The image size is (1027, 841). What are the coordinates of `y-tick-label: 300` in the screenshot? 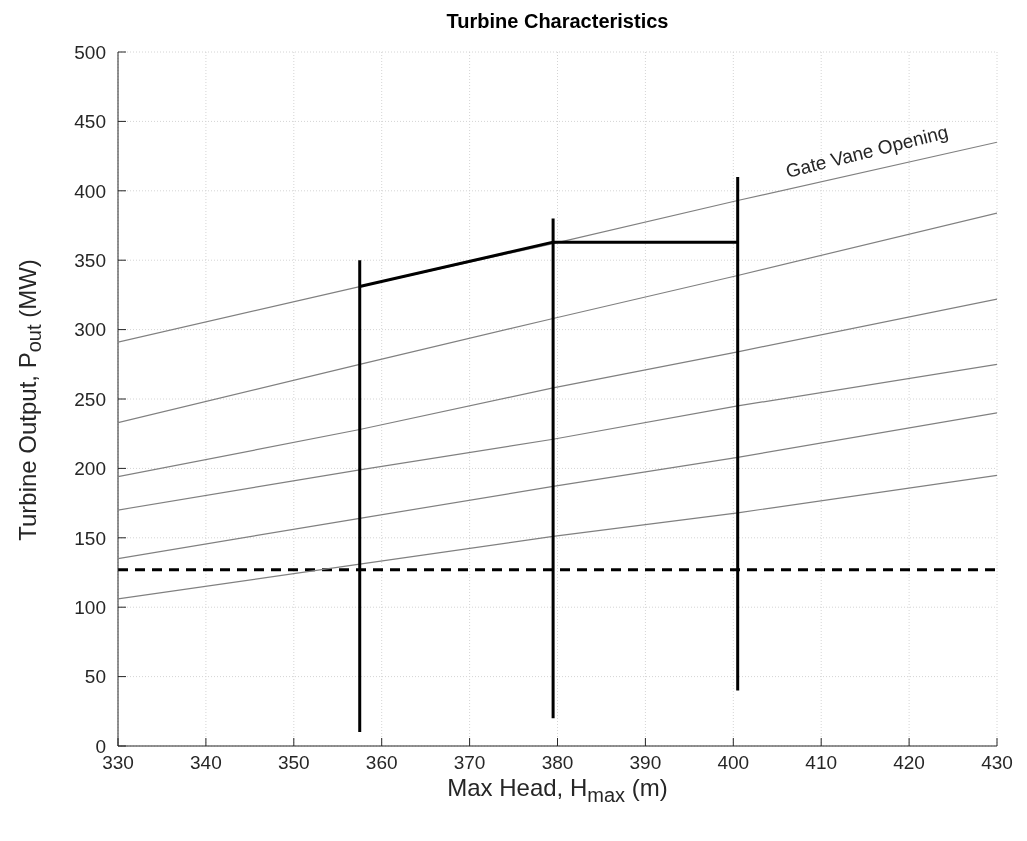 It's located at (90, 330).